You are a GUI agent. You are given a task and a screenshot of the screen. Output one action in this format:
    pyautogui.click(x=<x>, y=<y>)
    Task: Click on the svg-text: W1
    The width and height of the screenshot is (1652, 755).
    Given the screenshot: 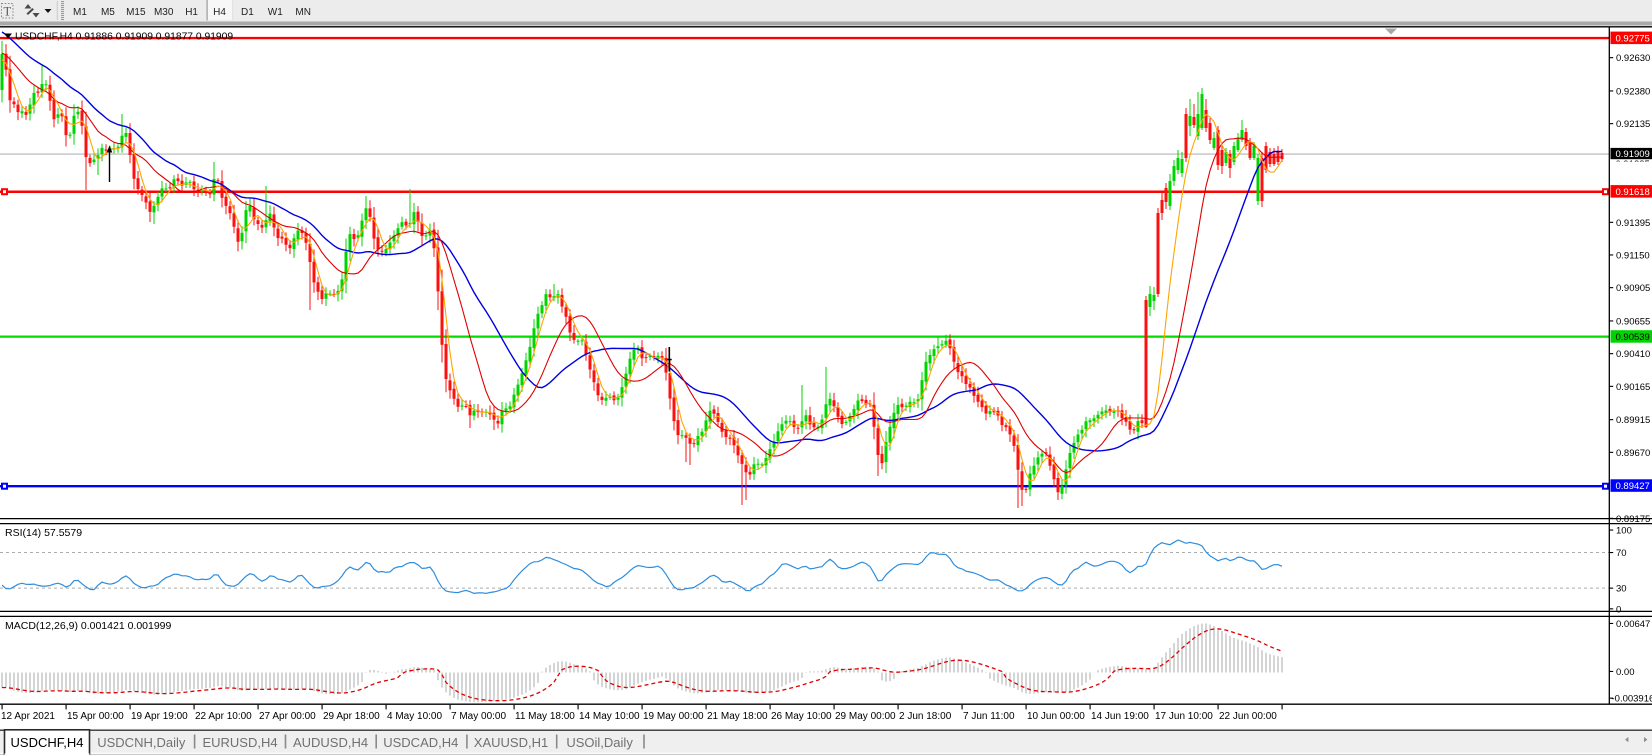 What is the action you would take?
    pyautogui.click(x=275, y=12)
    